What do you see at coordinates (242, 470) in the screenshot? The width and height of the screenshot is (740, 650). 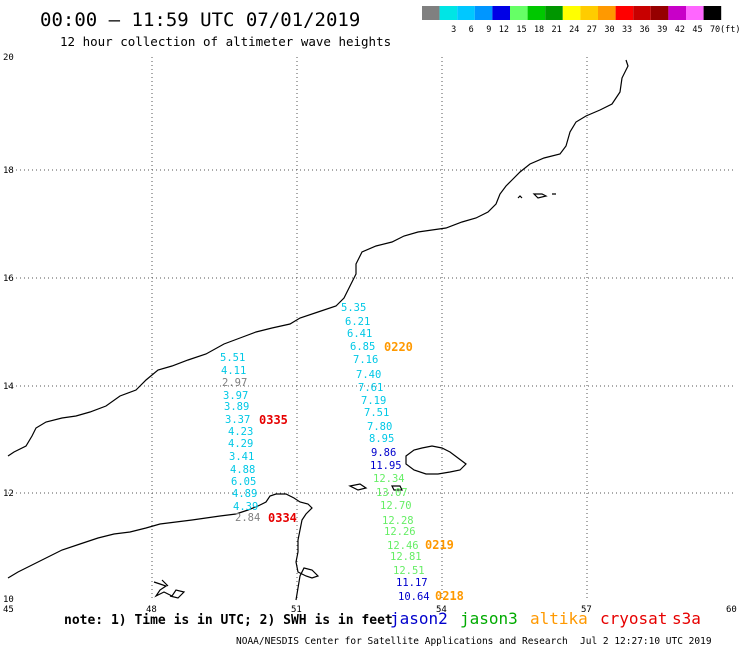 I see `wave-height-value: 4.88` at bounding box center [242, 470].